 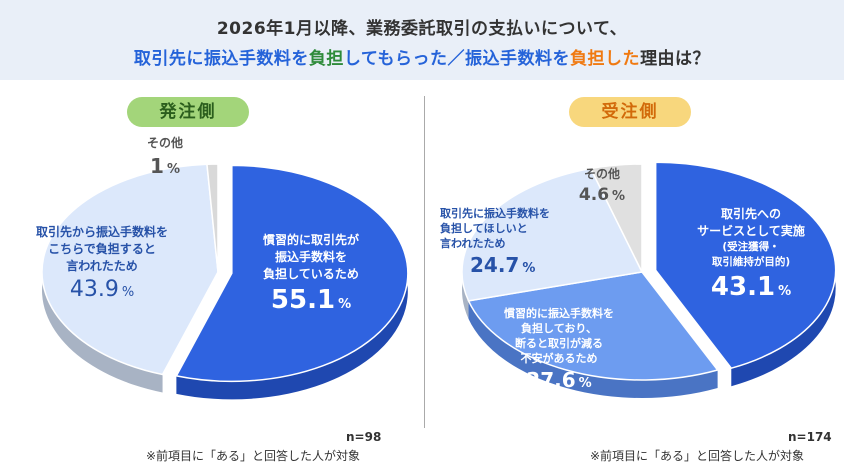 I want to click on title-line-1: 2026年1月以降、業務委託取引の支払いについて、, so click(x=422, y=29).